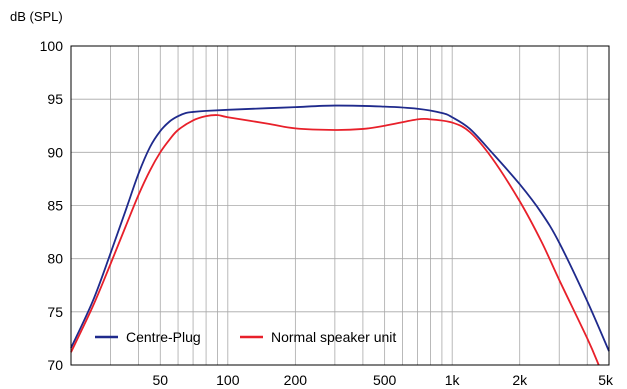  I want to click on x-tick-label: 500, so click(385, 380).